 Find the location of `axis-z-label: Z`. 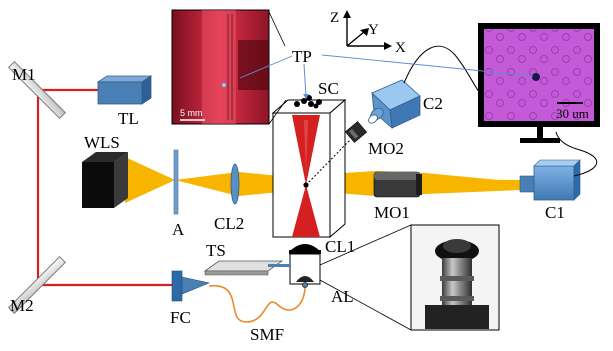

axis-z-label: Z is located at coordinates (334, 18).